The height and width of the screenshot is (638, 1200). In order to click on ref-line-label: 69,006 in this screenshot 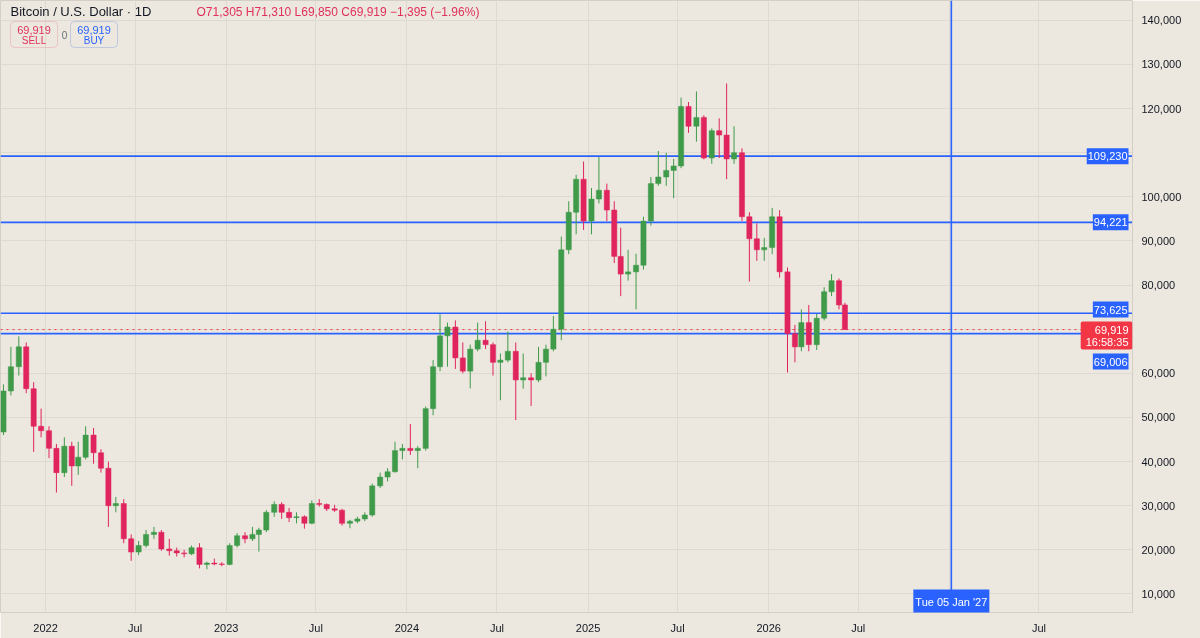, I will do `click(1110, 361)`.